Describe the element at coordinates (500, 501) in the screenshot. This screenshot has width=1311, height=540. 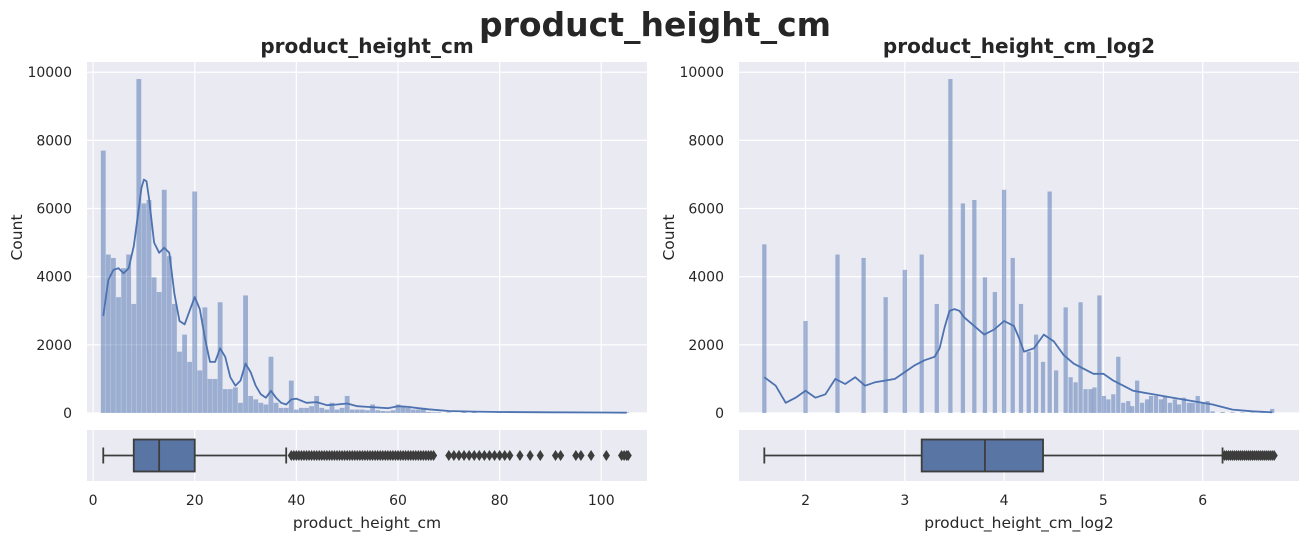
I see `x-tick-label: 80` at that location.